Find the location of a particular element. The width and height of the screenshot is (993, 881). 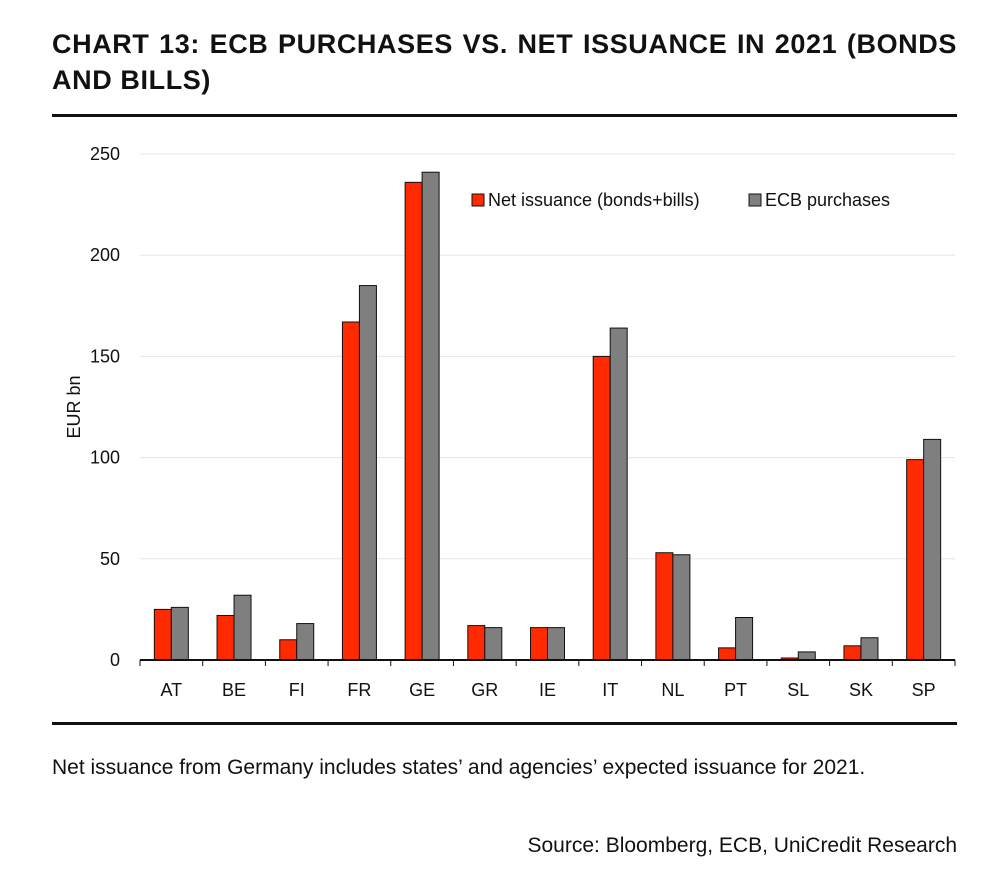

net-issuance-bar-sk is located at coordinates (852, 653).